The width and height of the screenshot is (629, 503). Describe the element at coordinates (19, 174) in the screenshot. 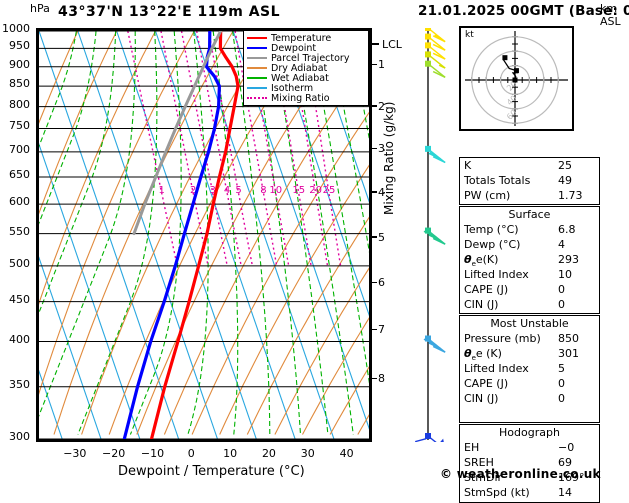

I see `pressure-tick-650: 650` at that location.